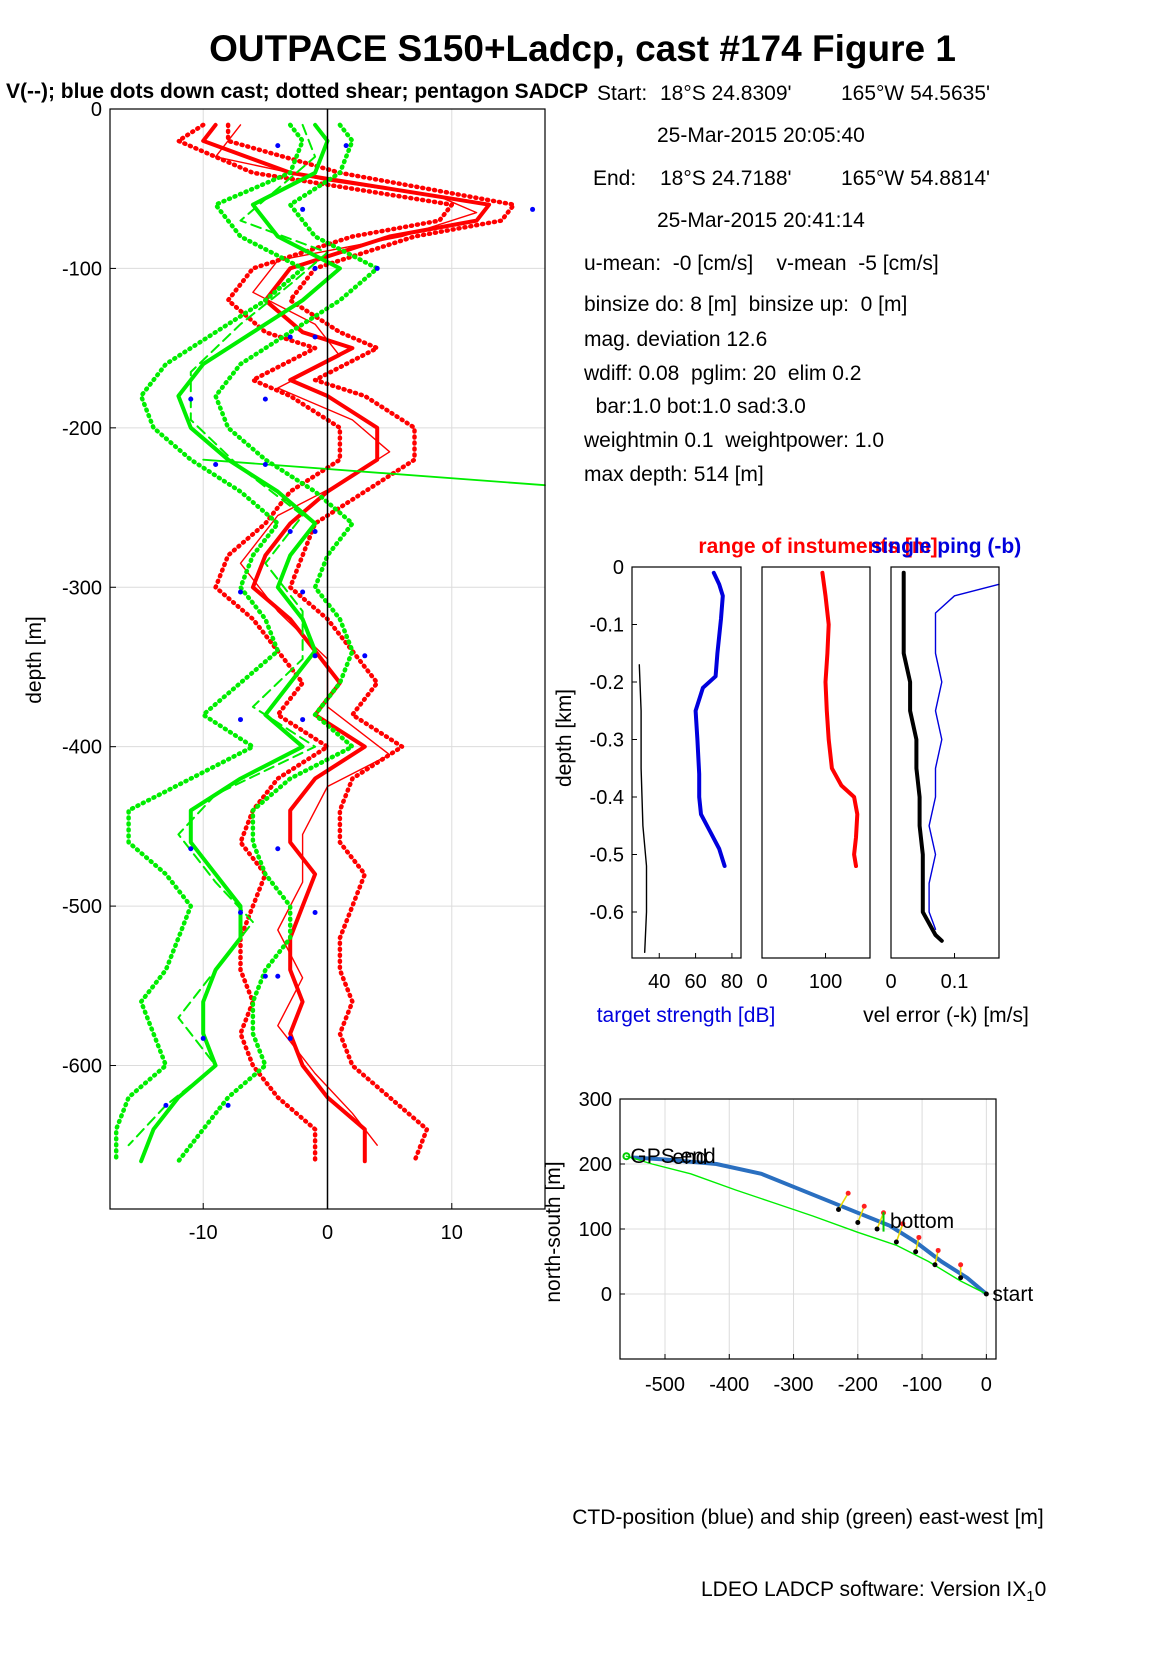  Describe the element at coordinates (916, 93) in the screenshot. I see `start-longitude: 165°W 54.5635'` at that location.